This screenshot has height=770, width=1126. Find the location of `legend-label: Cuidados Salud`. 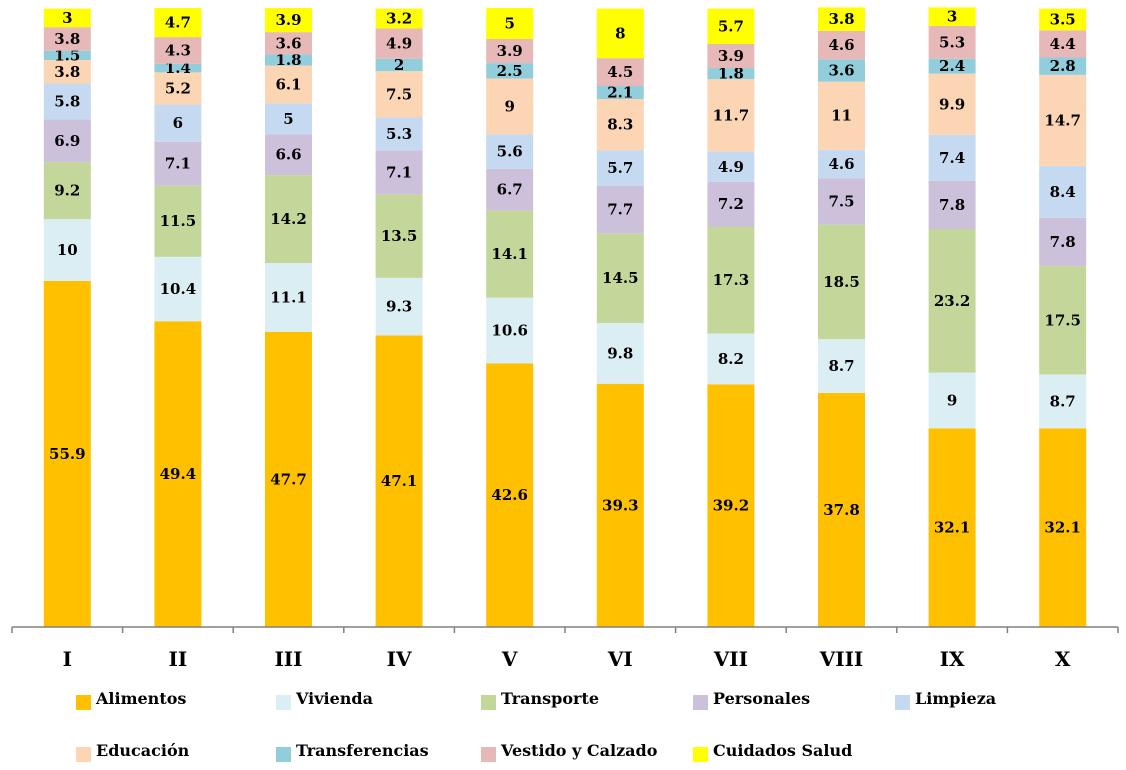

legend-label: Cuidados Salud is located at coordinates (782, 750).